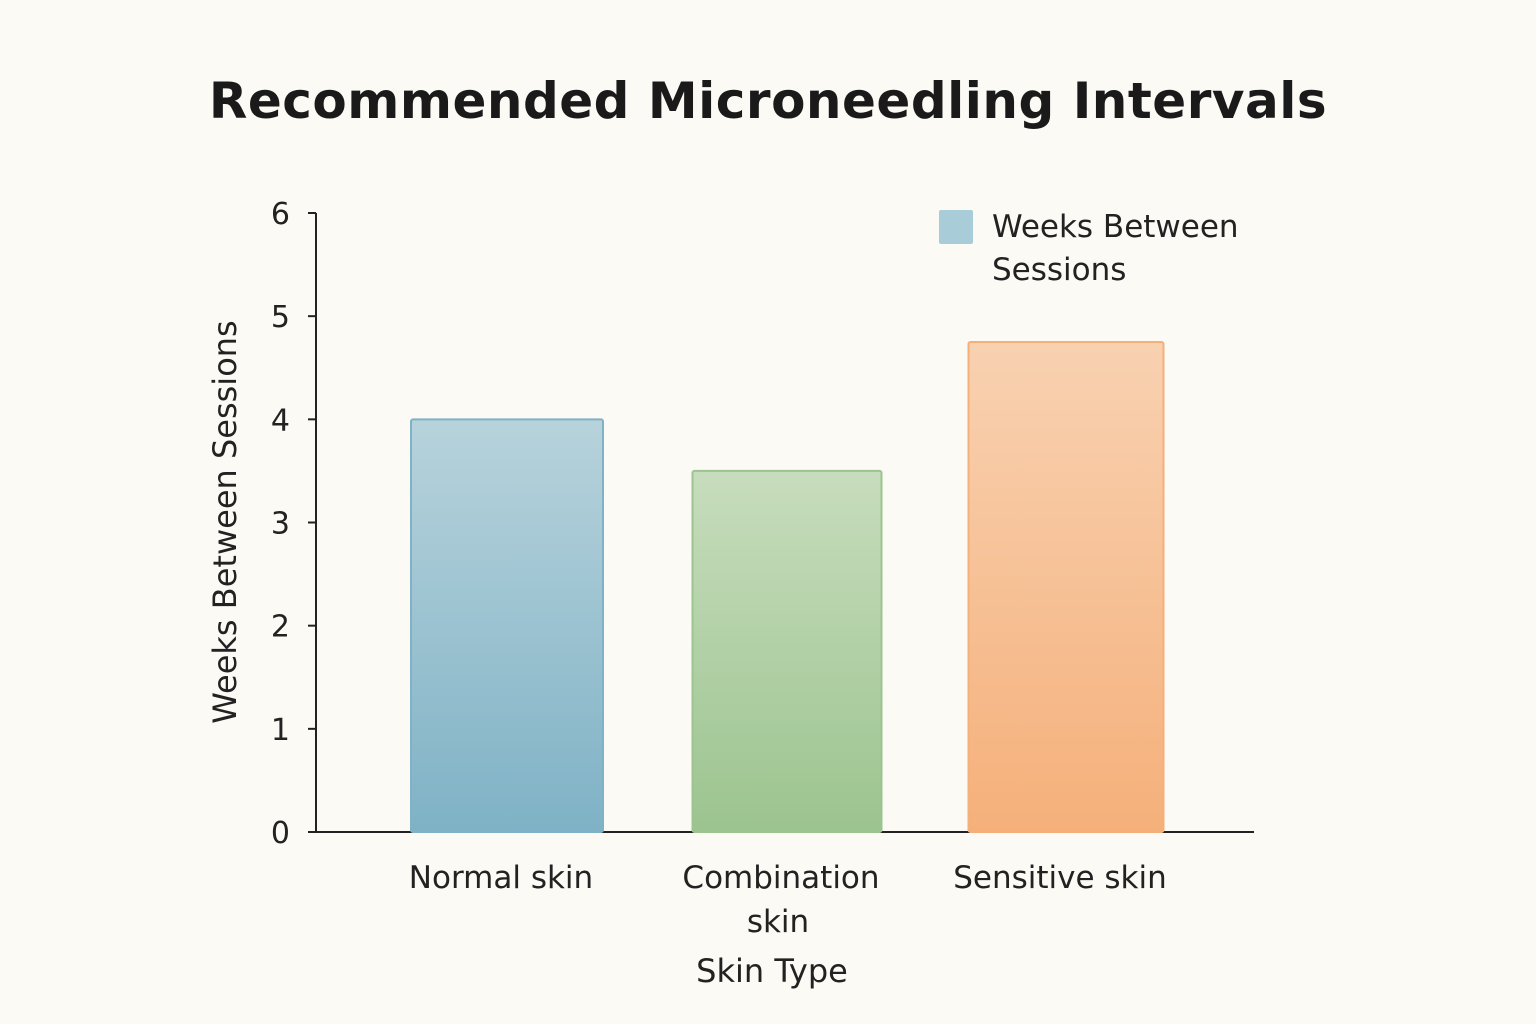 This screenshot has width=1536, height=1024. Describe the element at coordinates (1060, 878) in the screenshot. I see `x-tick-label: Sensitive skin` at that location.